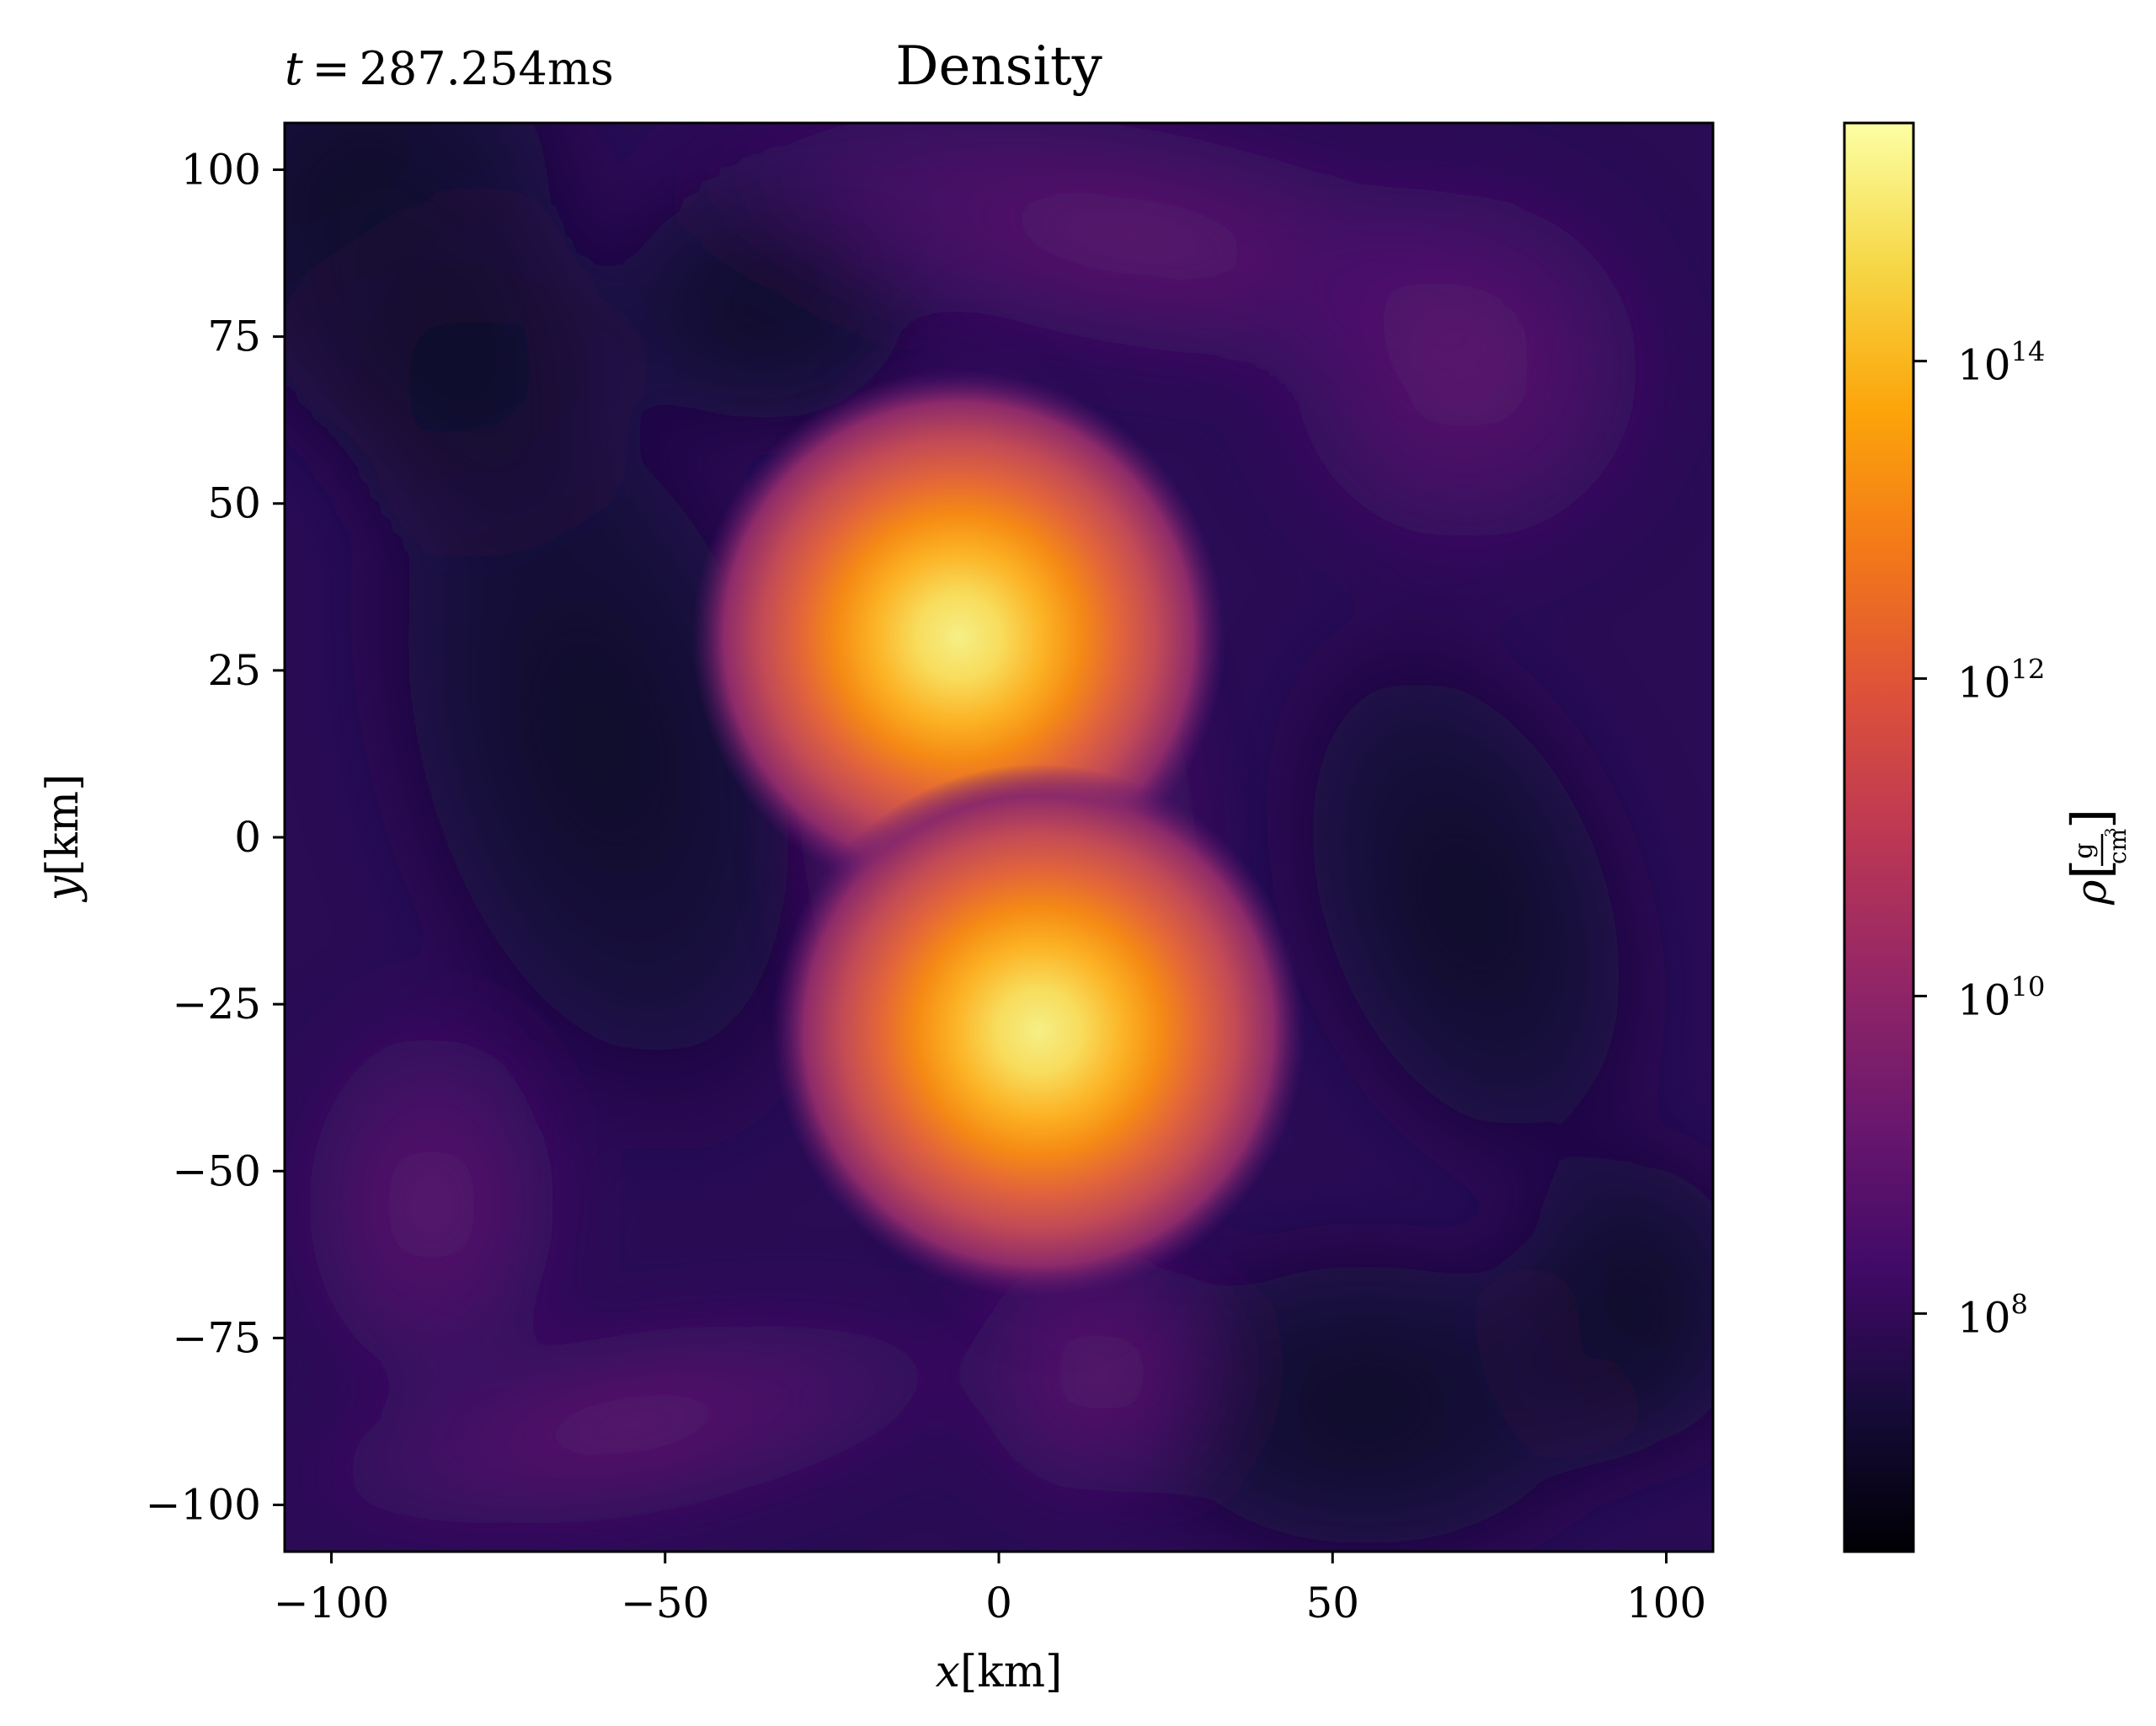 The height and width of the screenshot is (1726, 2156). I want to click on y-axis: 100 75 50 25 0 −25 −50 −75 −100, so click(215, 837).